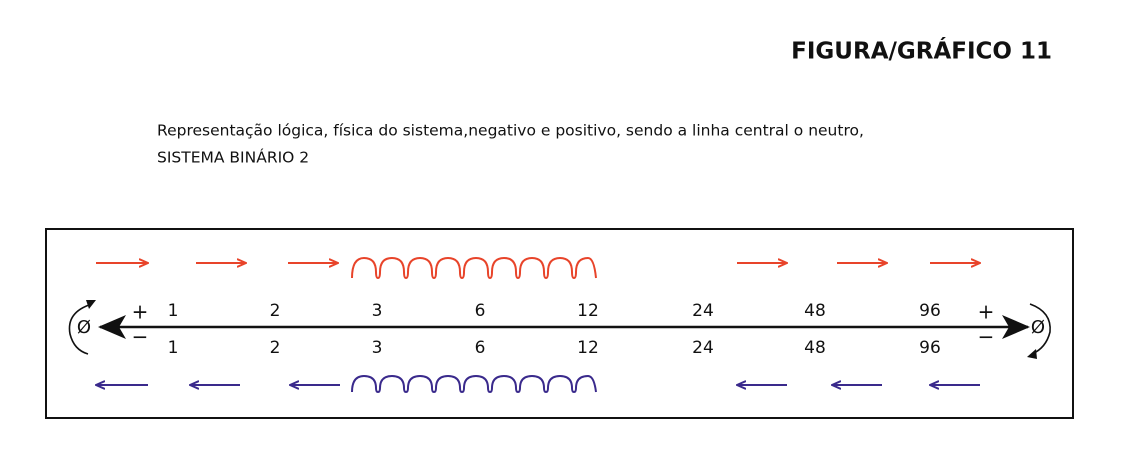 This screenshot has height=463, width=1123. Describe the element at coordinates (986, 312) in the screenshot. I see `right-plus: +` at that location.